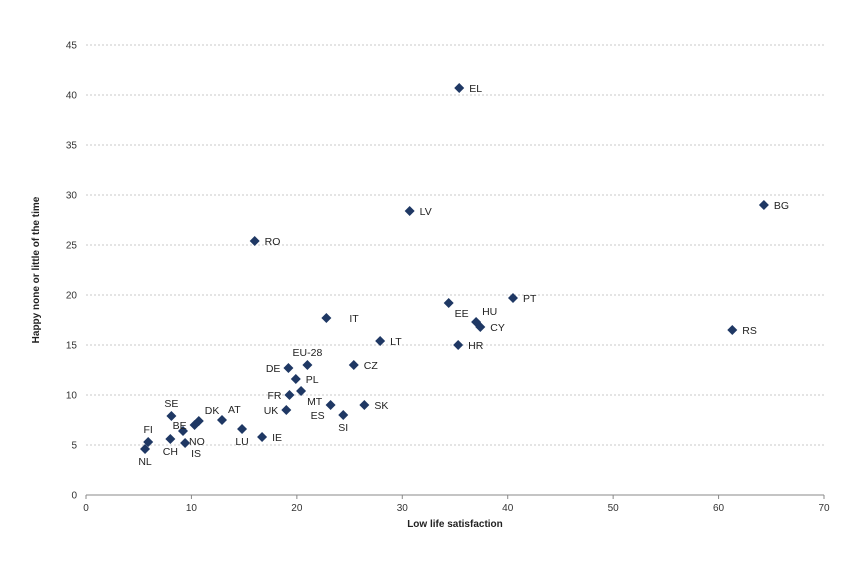  What do you see at coordinates (312, 380) in the screenshot?
I see `point-label-pl: PL` at bounding box center [312, 380].